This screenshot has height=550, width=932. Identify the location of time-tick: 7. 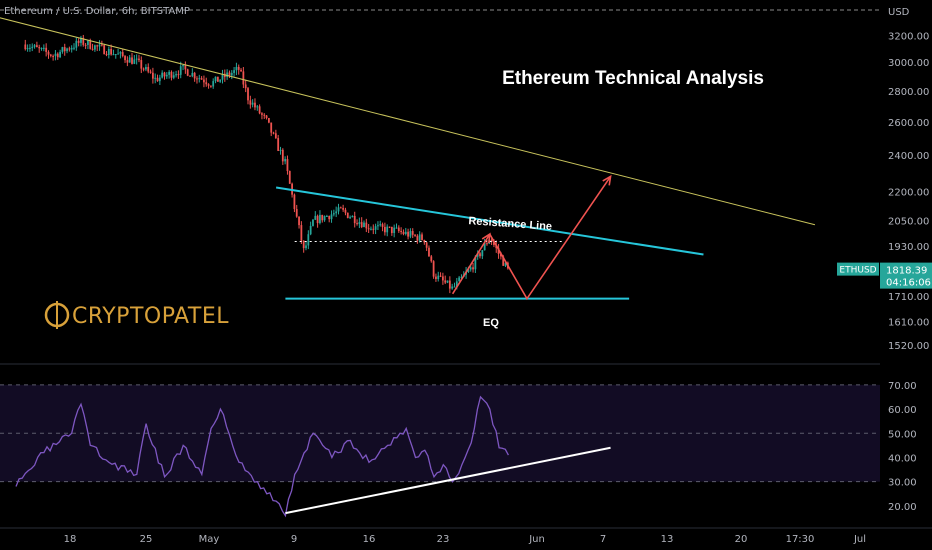
(603, 539).